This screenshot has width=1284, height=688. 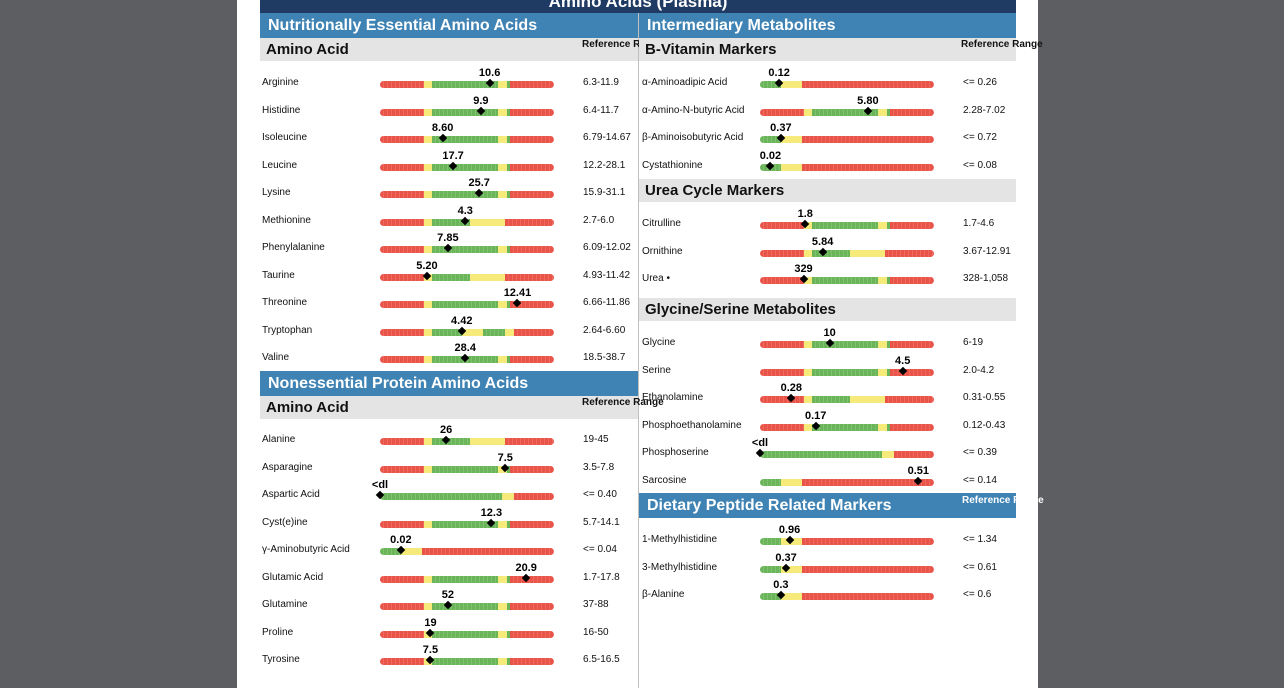 What do you see at coordinates (447, 595) in the screenshot?
I see `result-value: 52` at bounding box center [447, 595].